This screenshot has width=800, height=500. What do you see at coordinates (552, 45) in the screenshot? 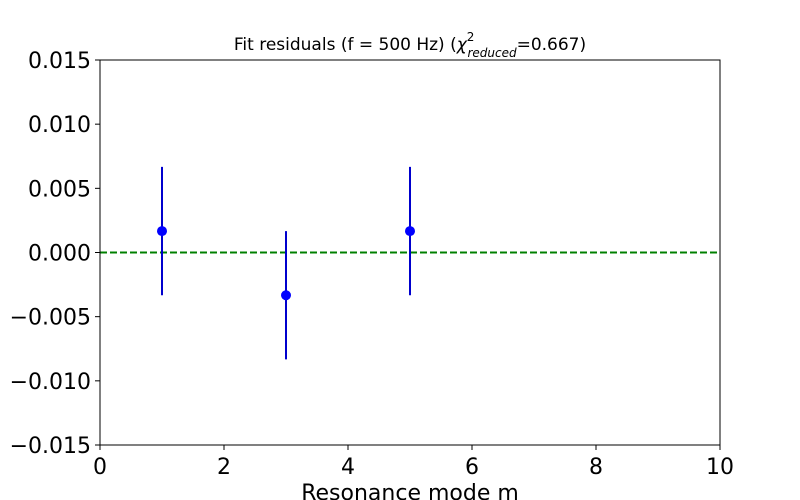
I see `chart-title-suffix: =0.667)` at bounding box center [552, 45].